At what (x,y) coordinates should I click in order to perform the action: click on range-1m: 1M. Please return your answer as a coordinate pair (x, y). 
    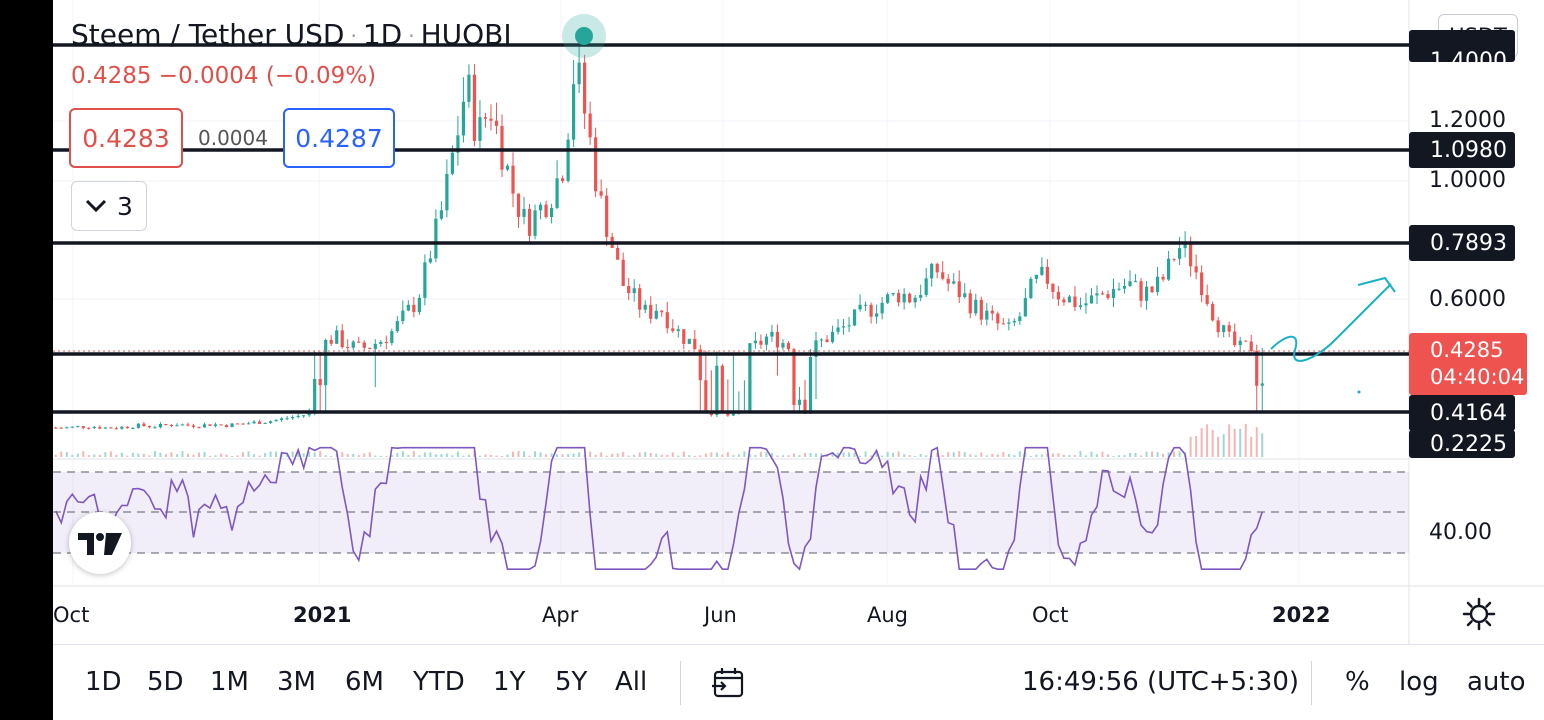
    Looking at the image, I should click on (229, 682).